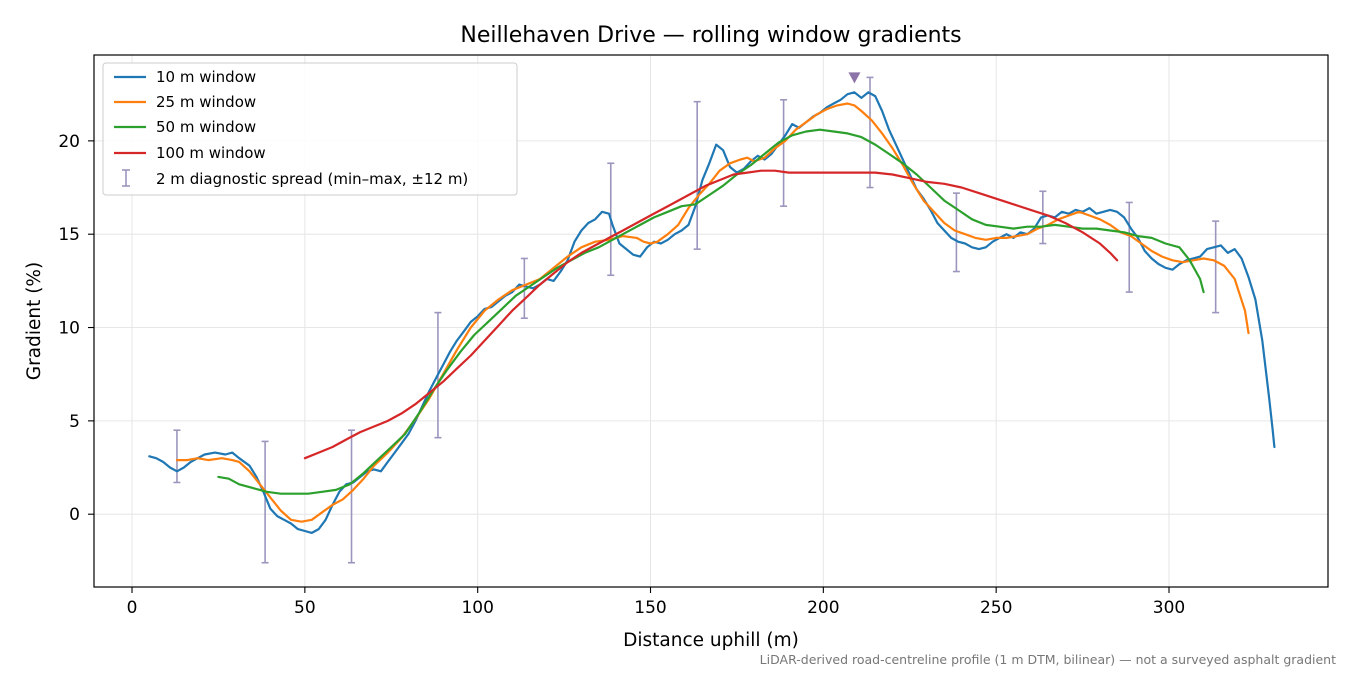 Image resolution: width=1350 pixels, height=675 pixels. What do you see at coordinates (305, 608) in the screenshot?
I see `x-tick-label: 50` at bounding box center [305, 608].